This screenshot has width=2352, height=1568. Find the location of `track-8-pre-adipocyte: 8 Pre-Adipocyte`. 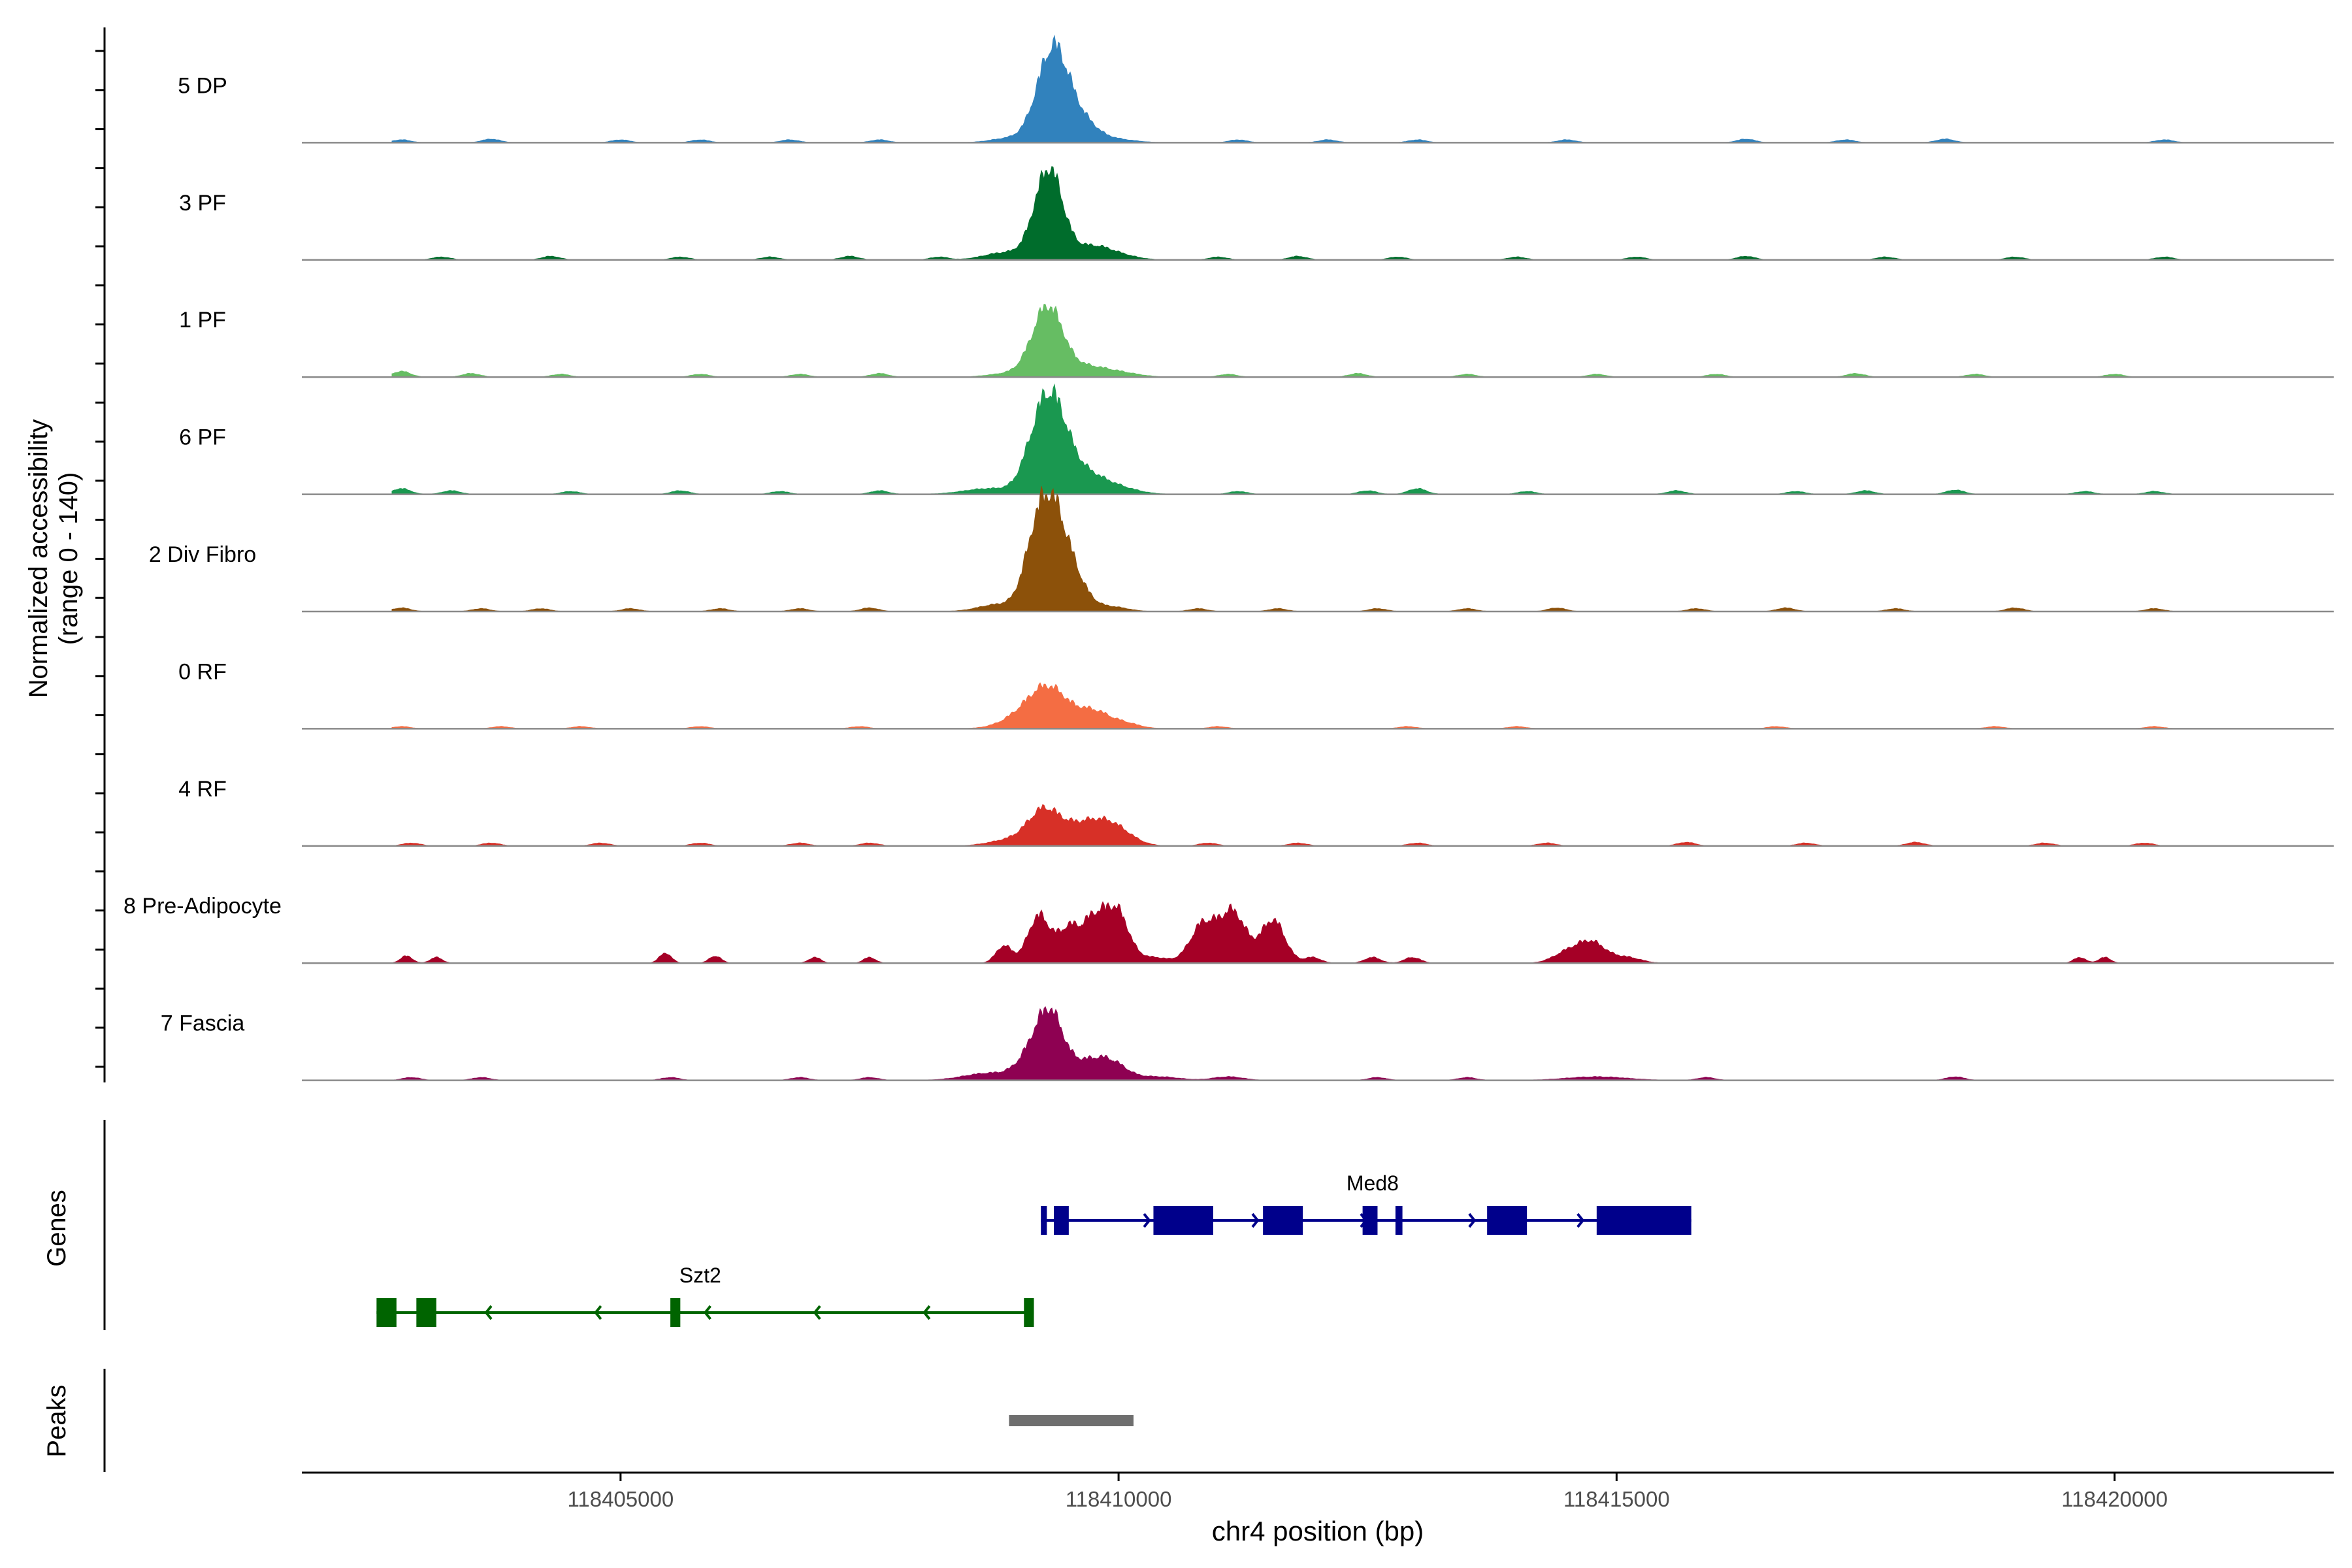

track-8-pre-adipocyte: 8 Pre-Adipocyte is located at coordinates (1228, 929).